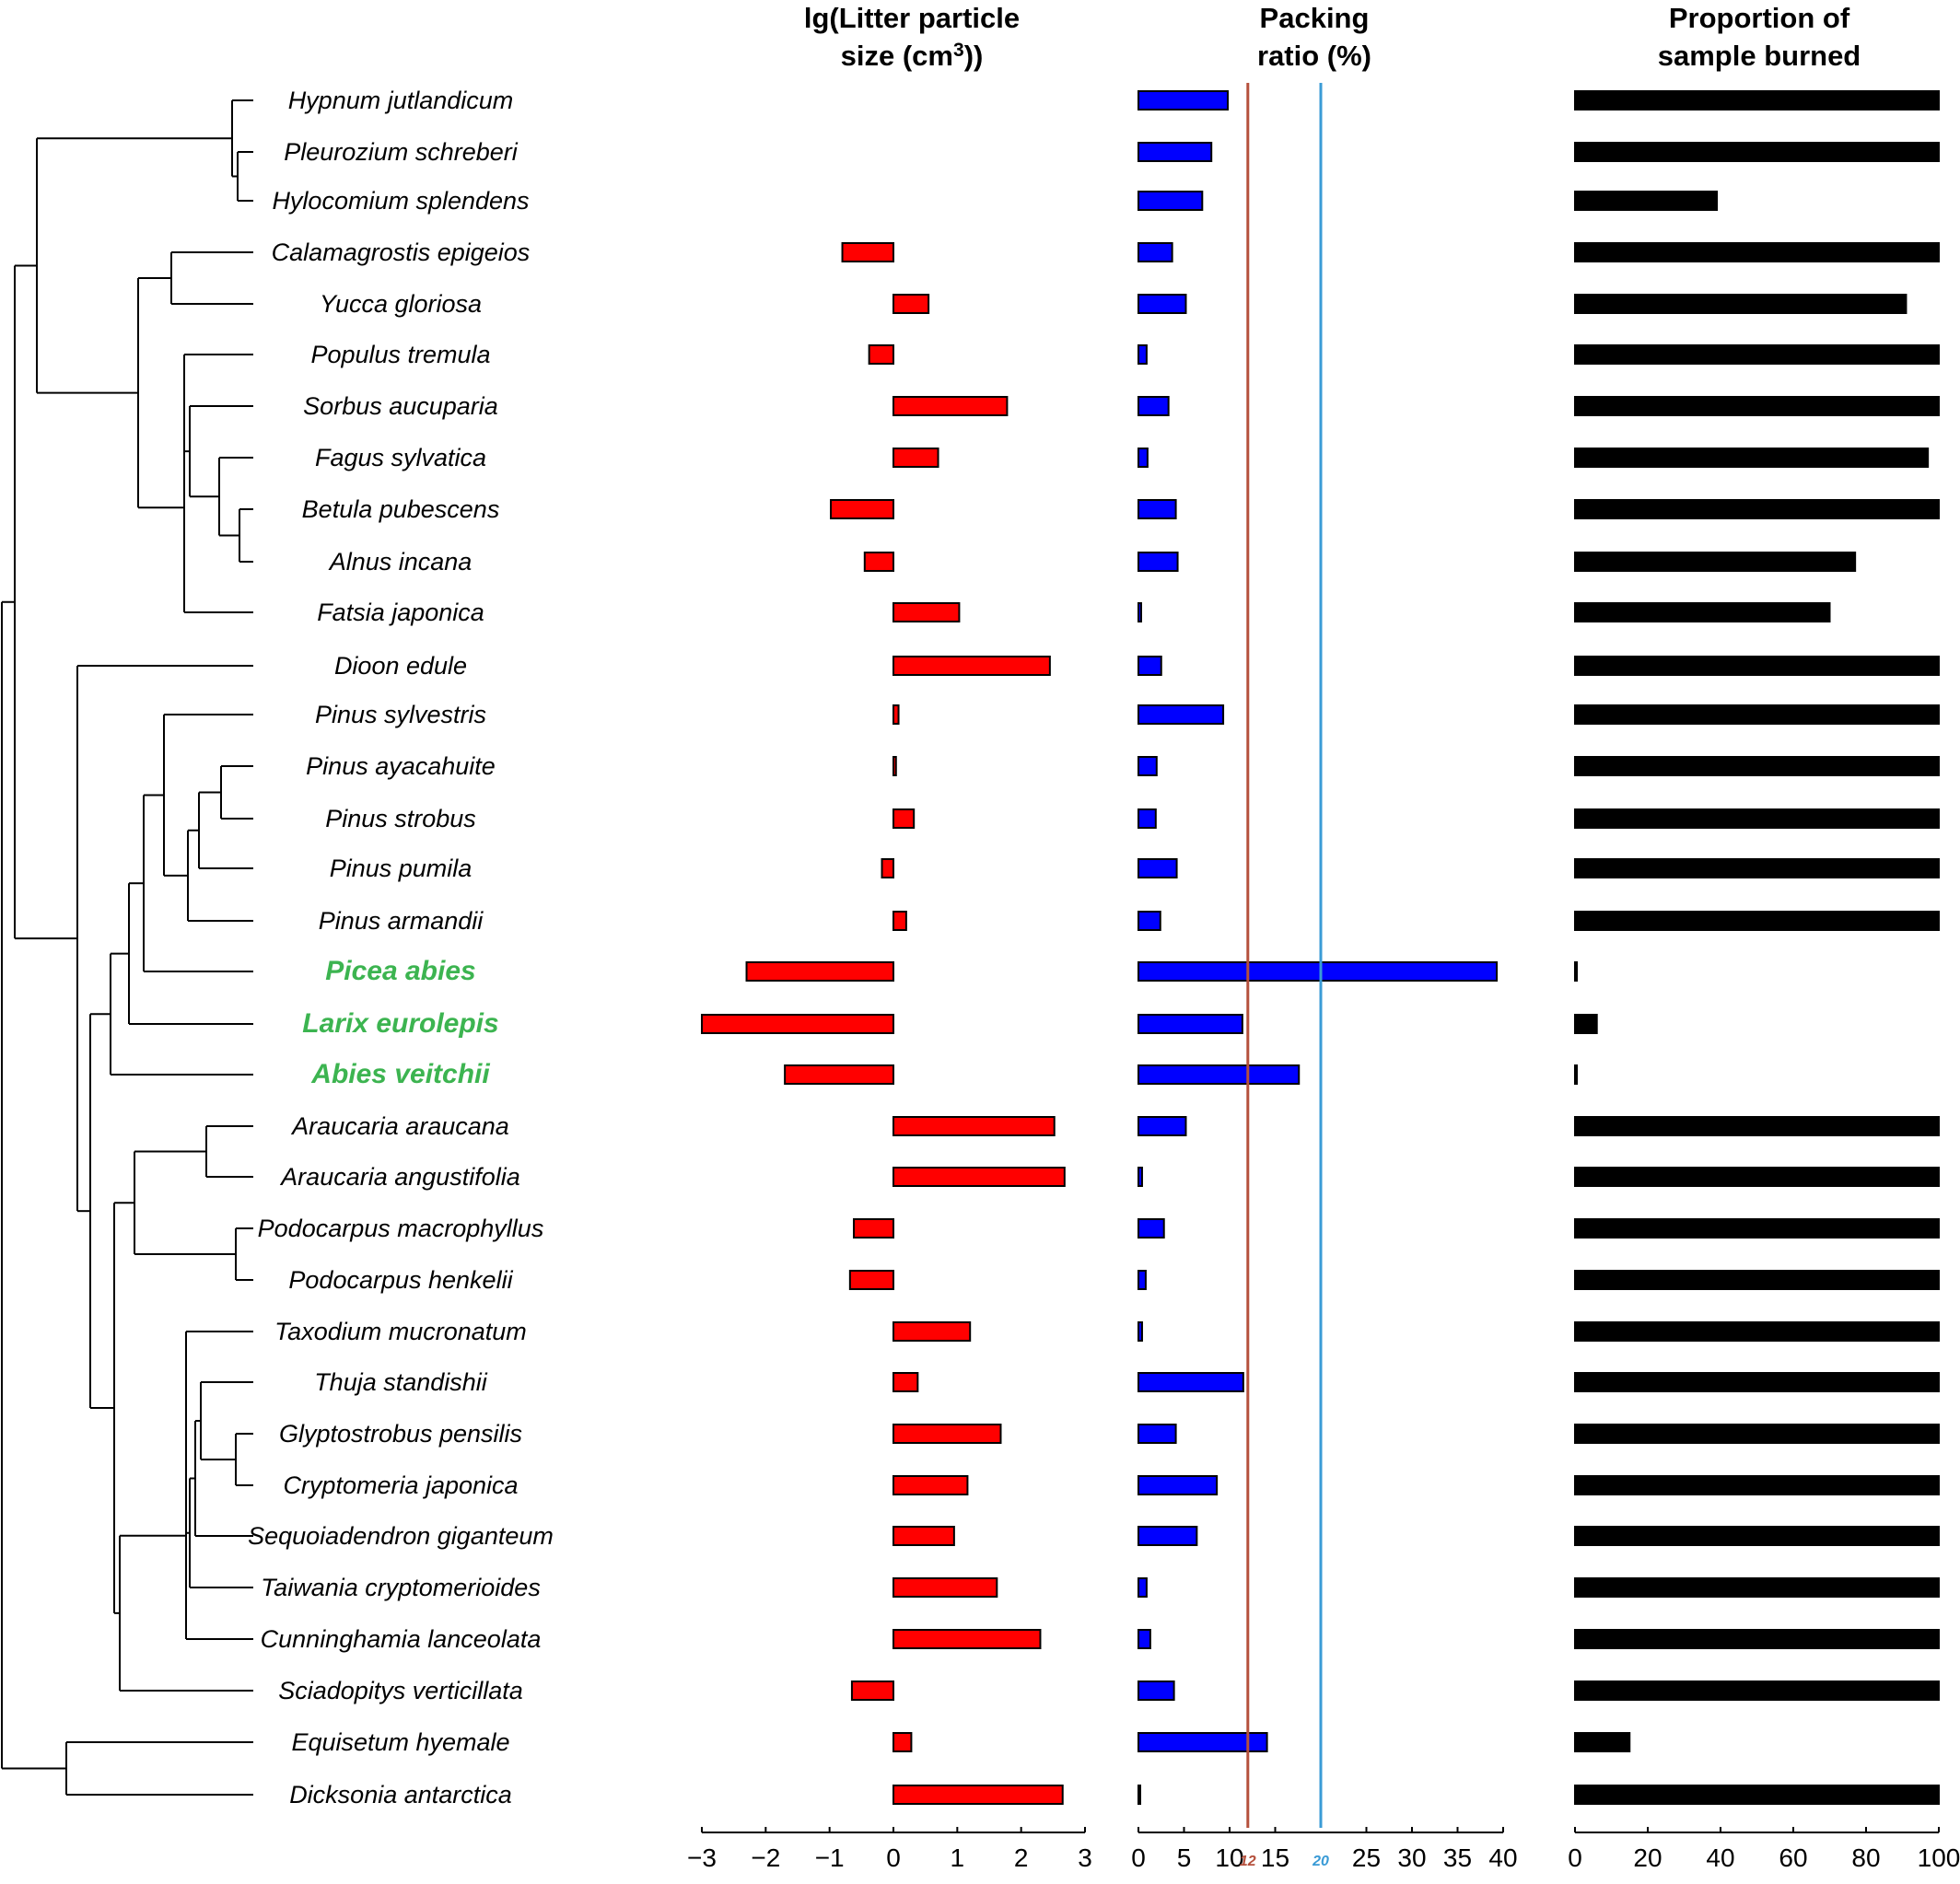  Describe the element at coordinates (1793, 1857) in the screenshot. I see `proportion-burned-tick-label: 60` at that location.